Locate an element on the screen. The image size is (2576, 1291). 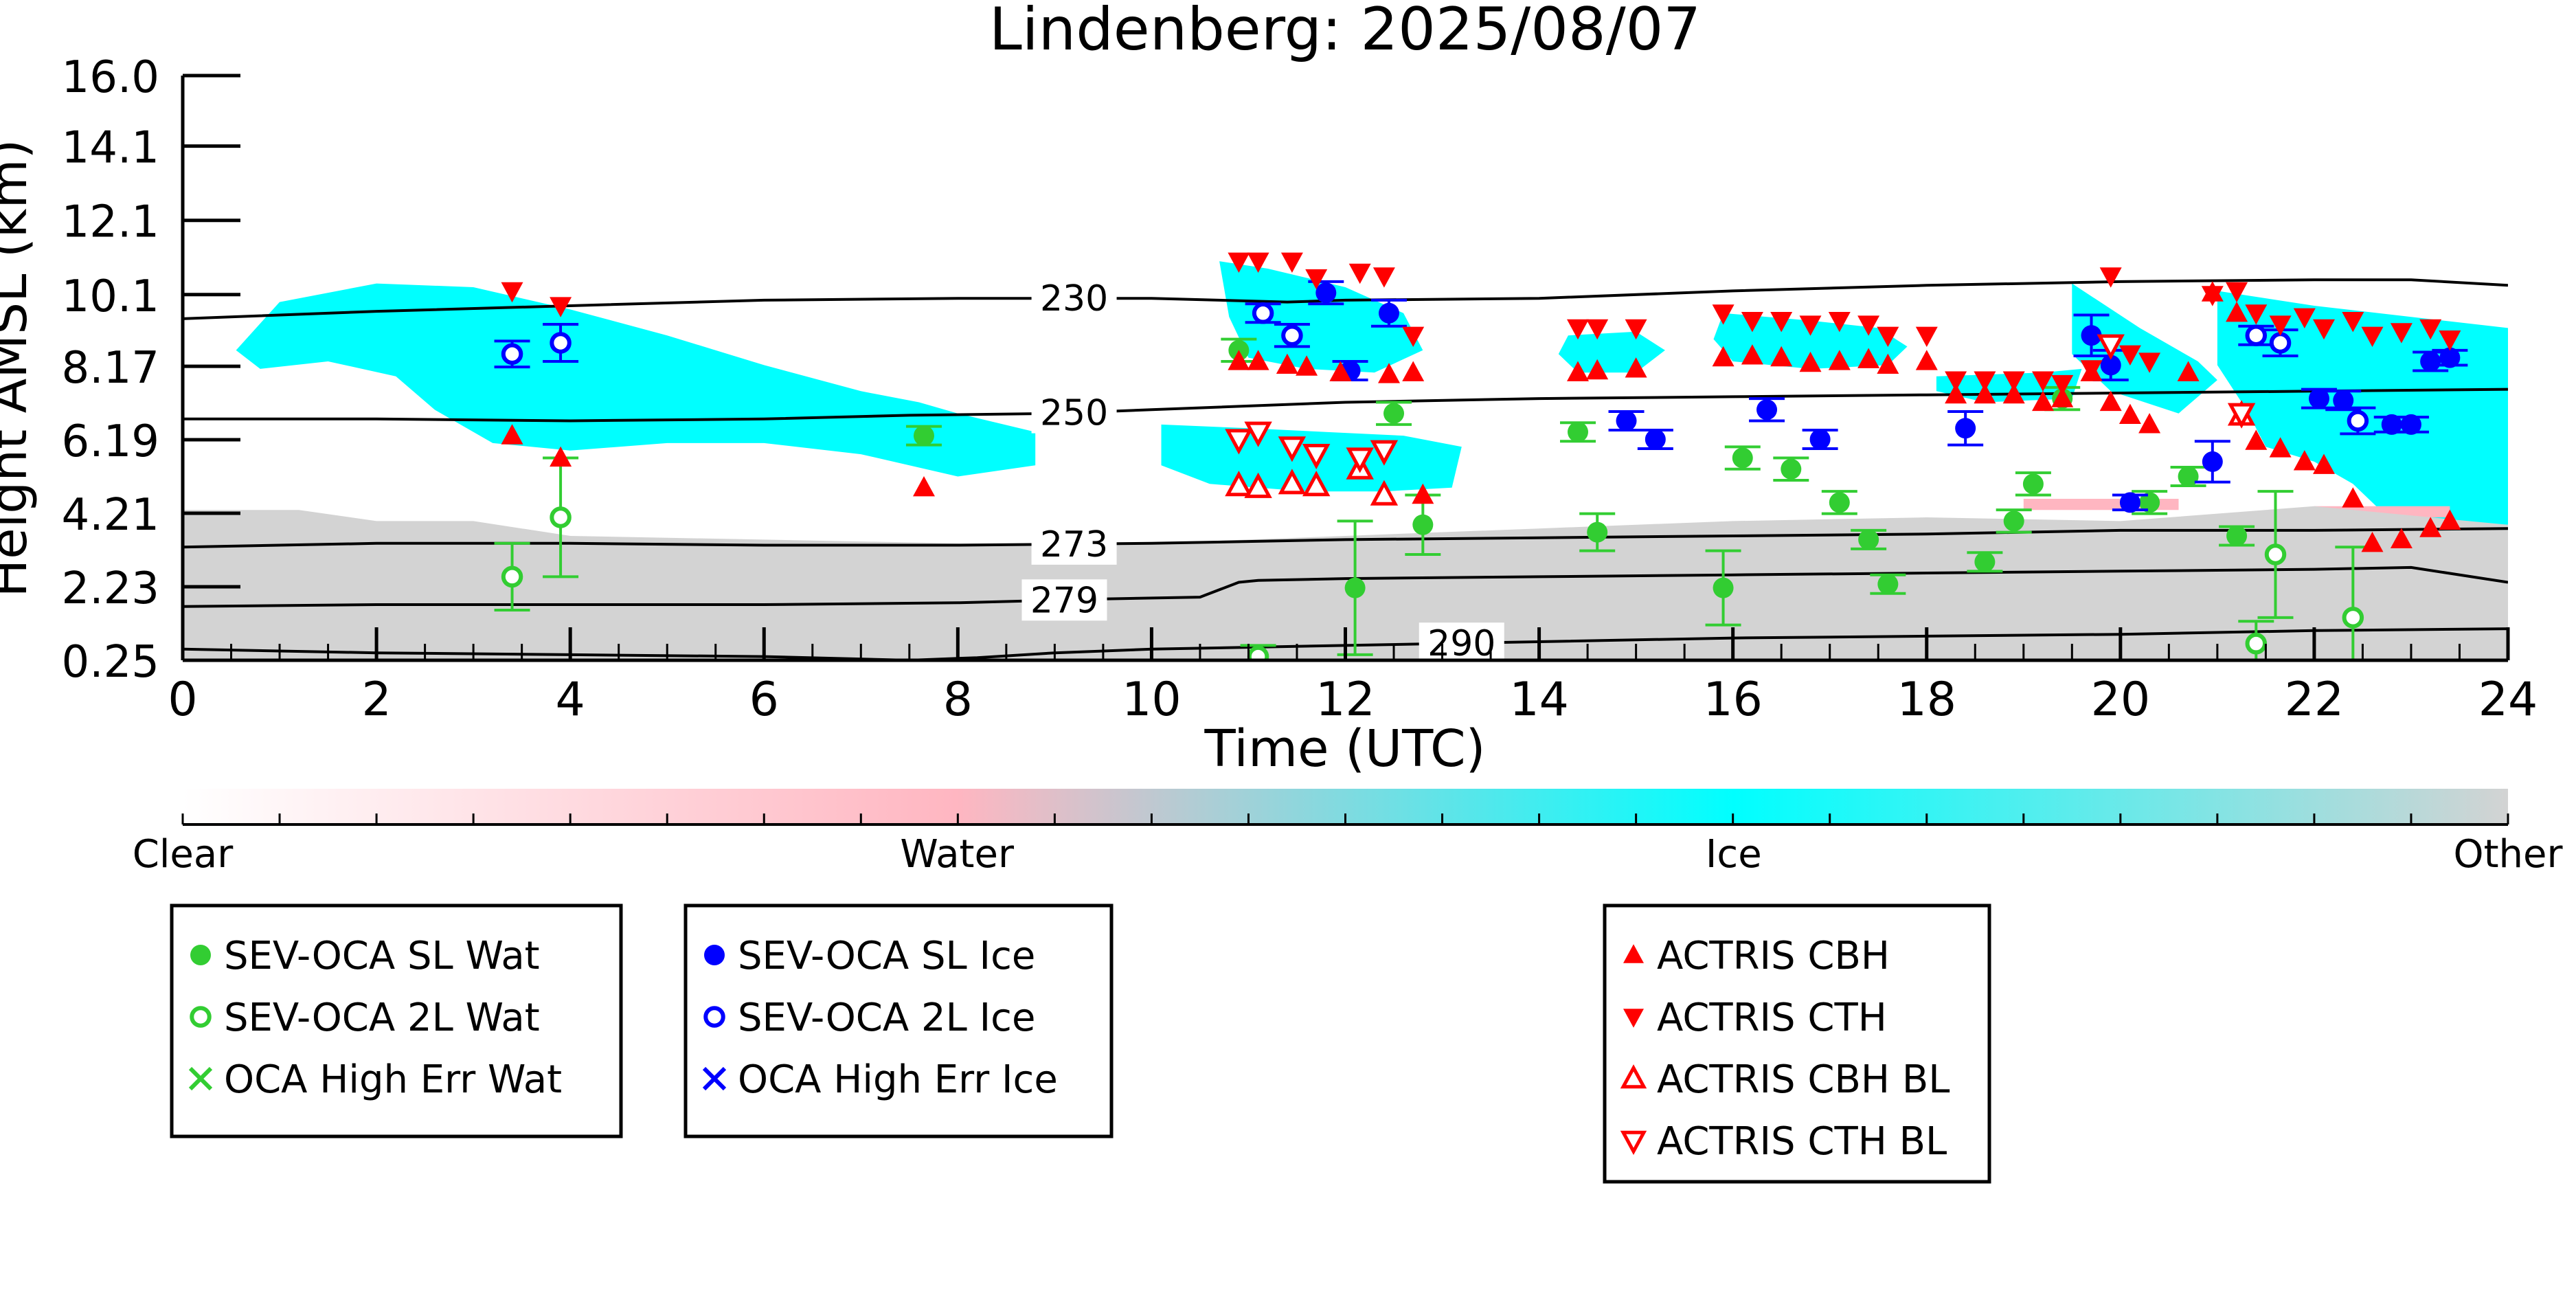
legend-marker-sev-oca-2l-wat is located at coordinates (201, 1017).